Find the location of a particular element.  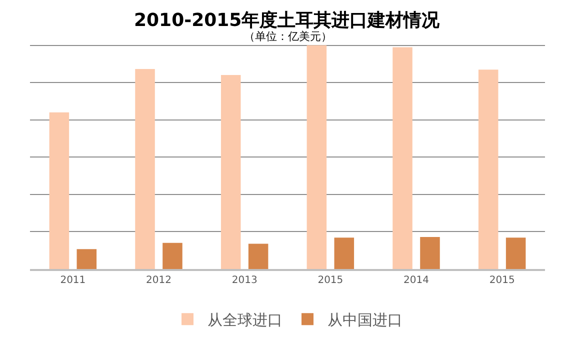

legend-label: 从中国进口 is located at coordinates (365, 320).